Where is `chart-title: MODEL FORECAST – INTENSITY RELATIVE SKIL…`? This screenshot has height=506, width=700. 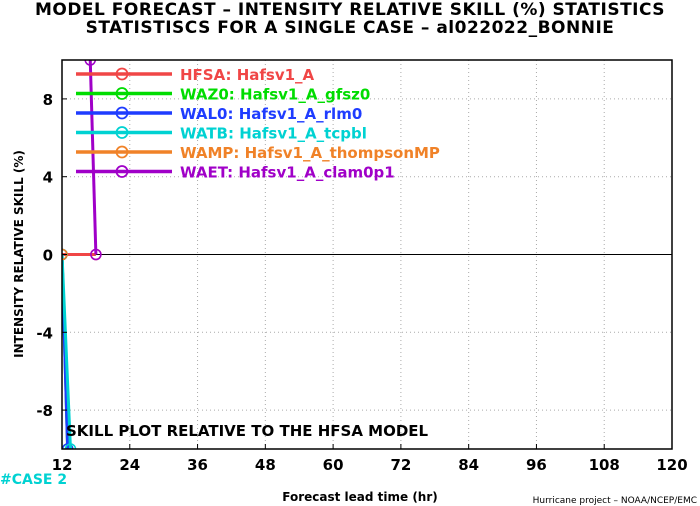
chart-title: MODEL FORECAST – INTENSITY RELATIVE SKIL… is located at coordinates (350, 10).